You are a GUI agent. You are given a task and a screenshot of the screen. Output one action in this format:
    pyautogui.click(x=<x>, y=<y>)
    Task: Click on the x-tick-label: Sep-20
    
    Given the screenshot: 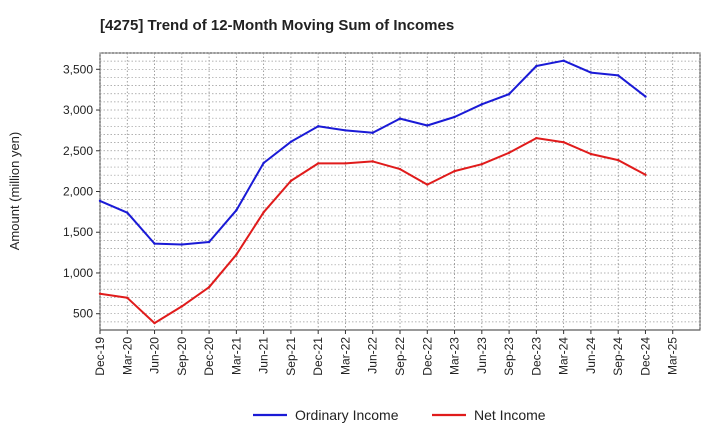 What is the action you would take?
    pyautogui.click(x=182, y=356)
    